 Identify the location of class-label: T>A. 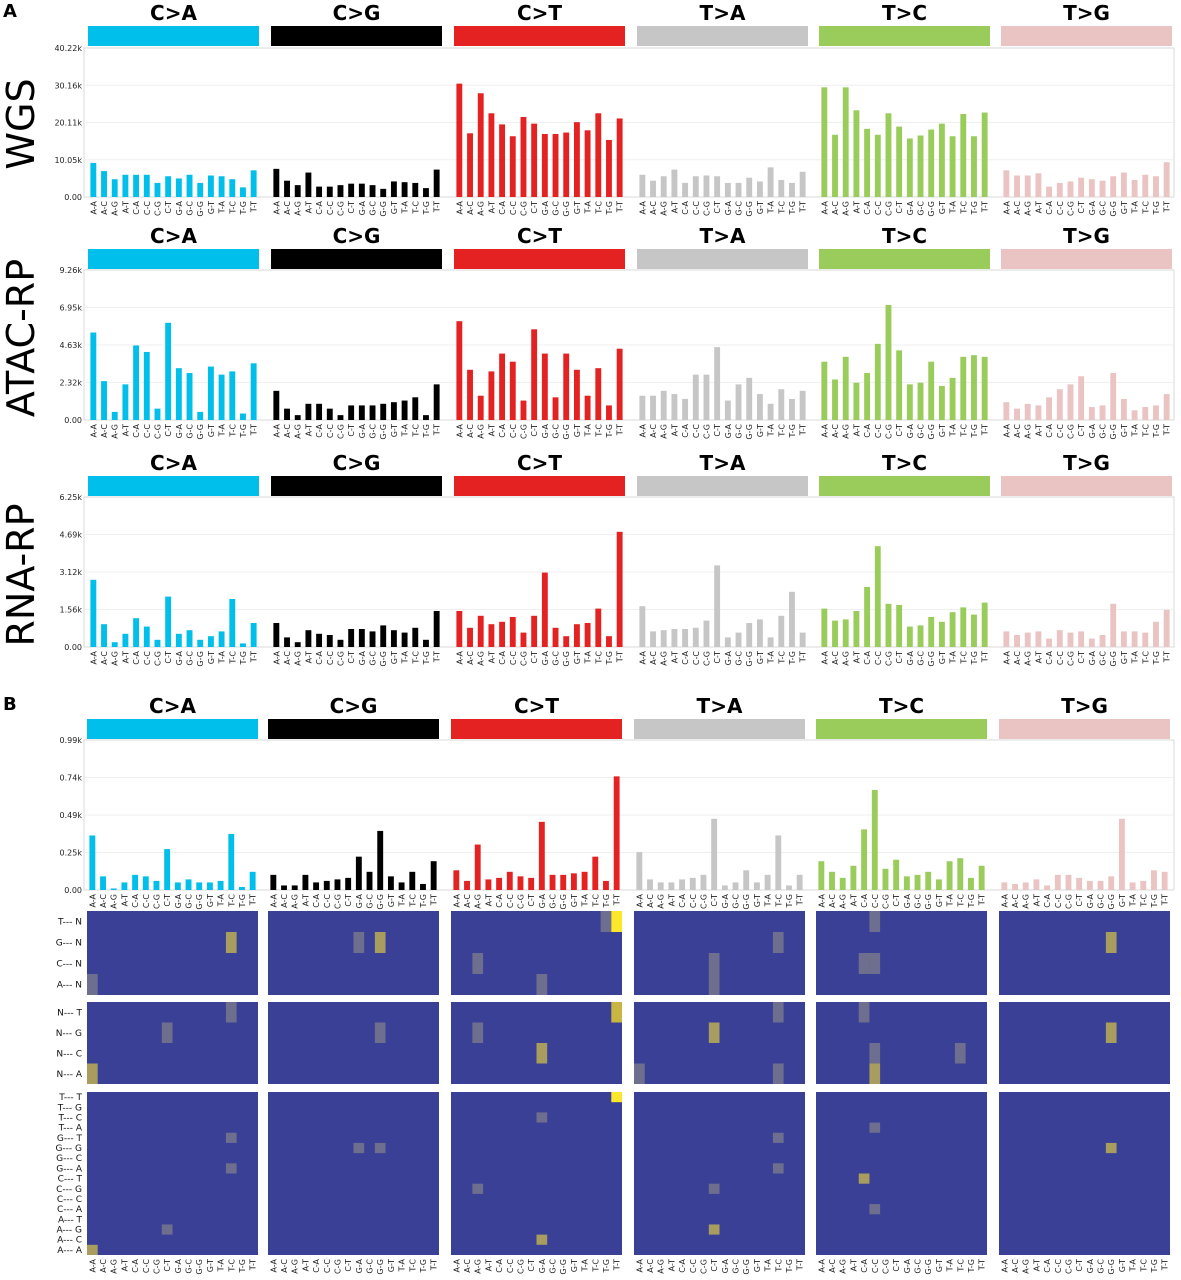
(723, 236).